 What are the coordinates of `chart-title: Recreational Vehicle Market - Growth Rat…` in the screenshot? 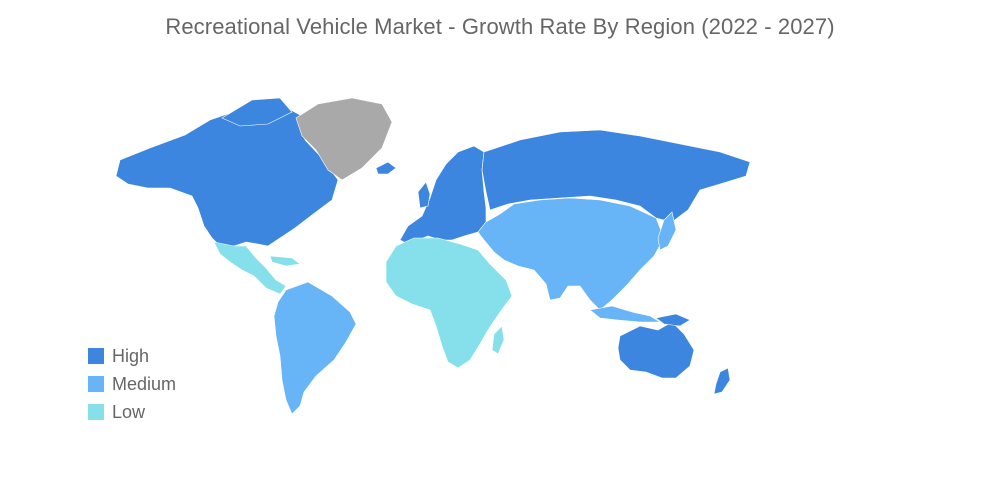 It's located at (500, 26).